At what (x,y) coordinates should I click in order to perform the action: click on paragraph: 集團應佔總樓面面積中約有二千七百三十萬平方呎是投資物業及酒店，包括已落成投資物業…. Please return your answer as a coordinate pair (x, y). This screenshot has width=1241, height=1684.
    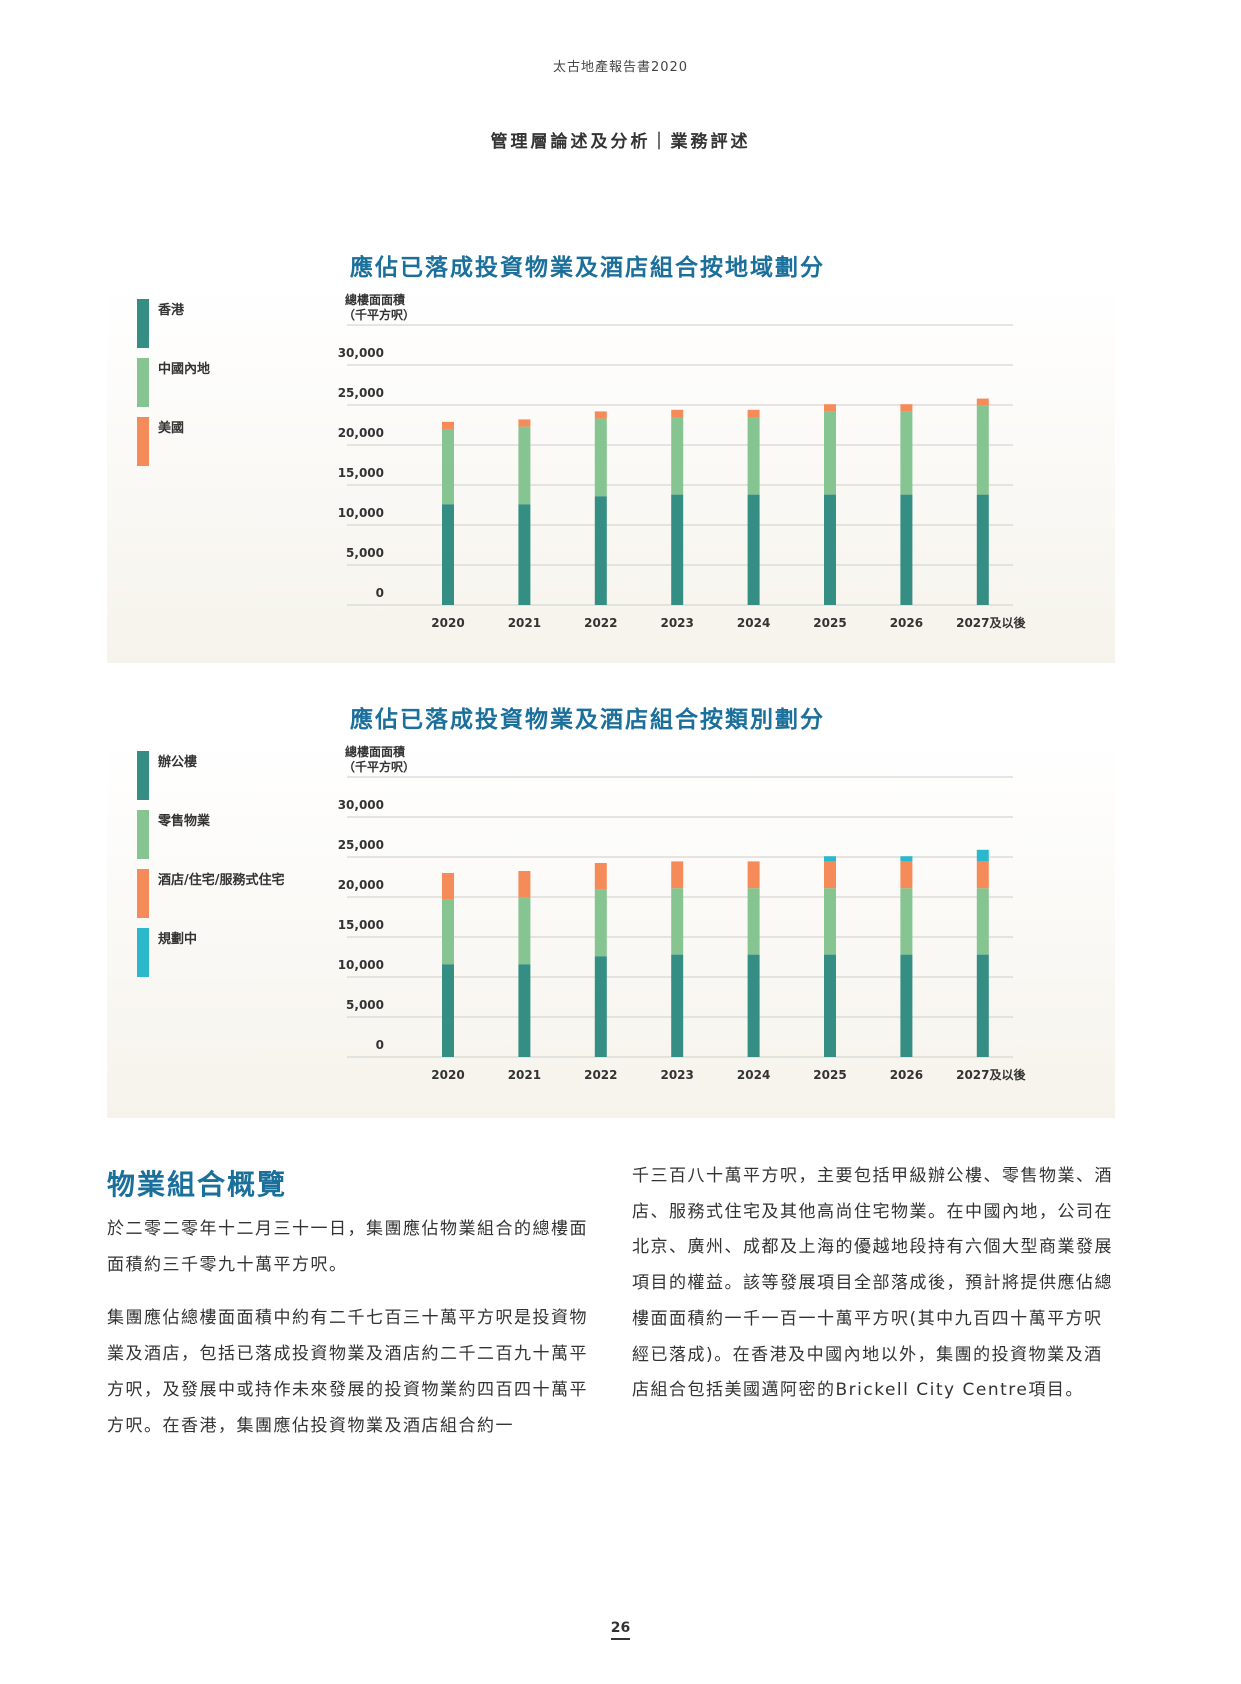
    Looking at the image, I should click on (347, 1372).